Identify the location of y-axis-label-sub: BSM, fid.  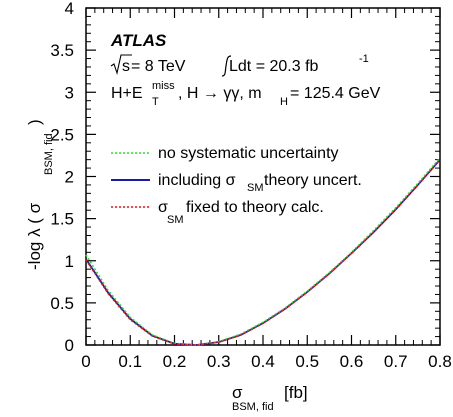
(49, 154).